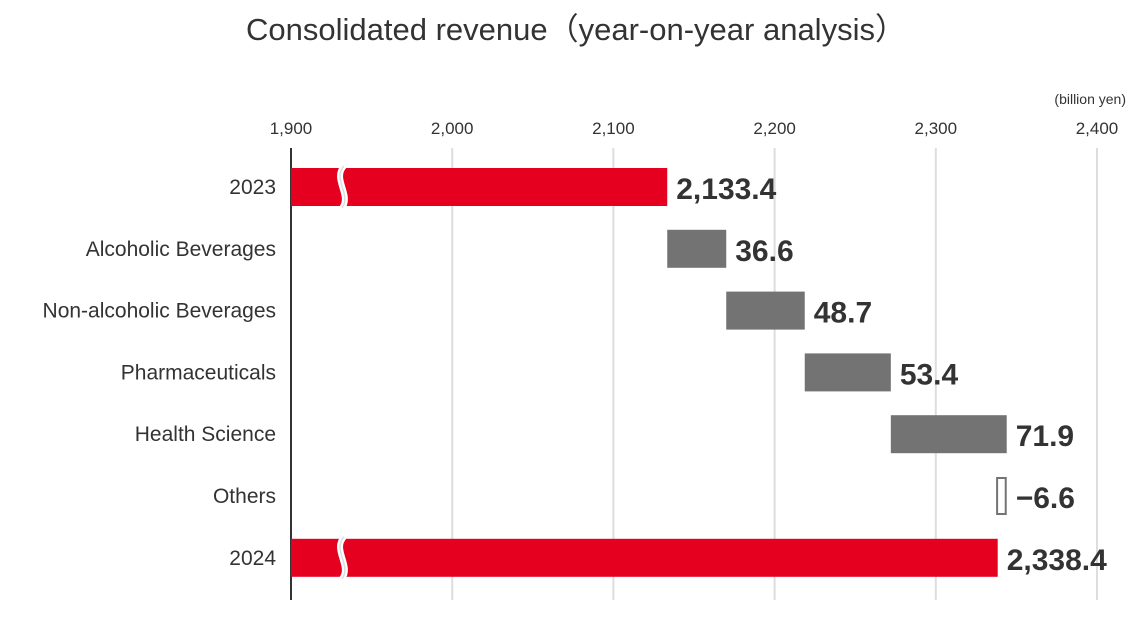 This screenshot has width=1141, height=621. Describe the element at coordinates (1045, 436) in the screenshot. I see `value-label: 71.9` at that location.